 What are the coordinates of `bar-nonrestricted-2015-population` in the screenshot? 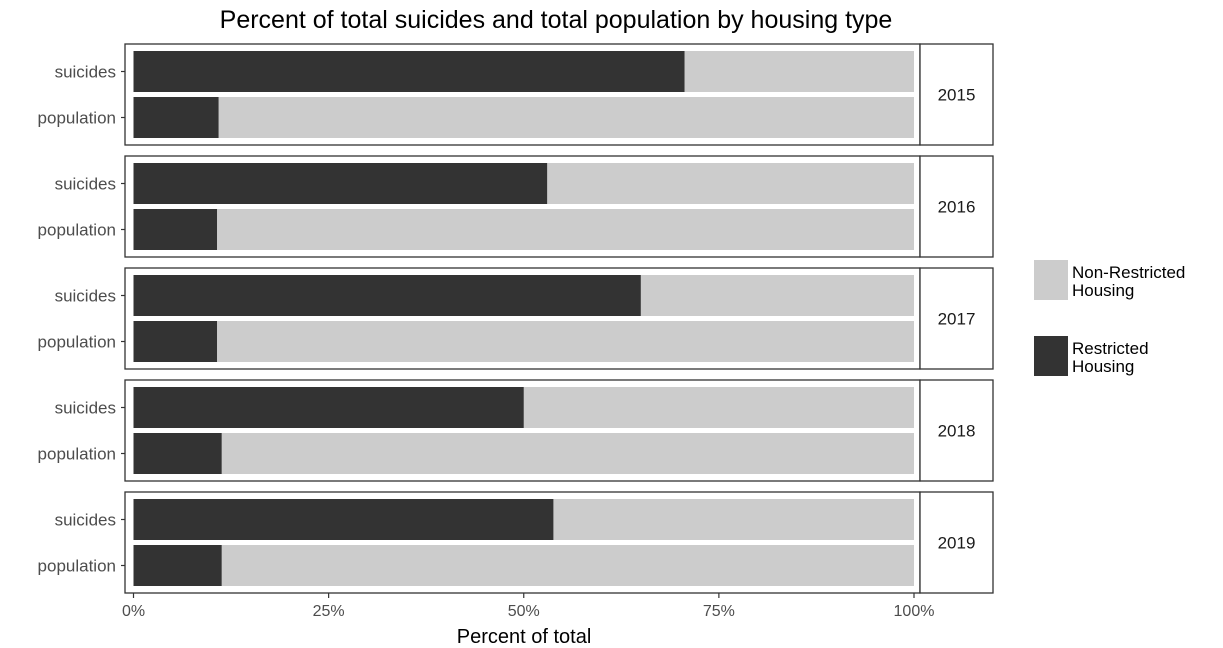 It's located at (566, 117).